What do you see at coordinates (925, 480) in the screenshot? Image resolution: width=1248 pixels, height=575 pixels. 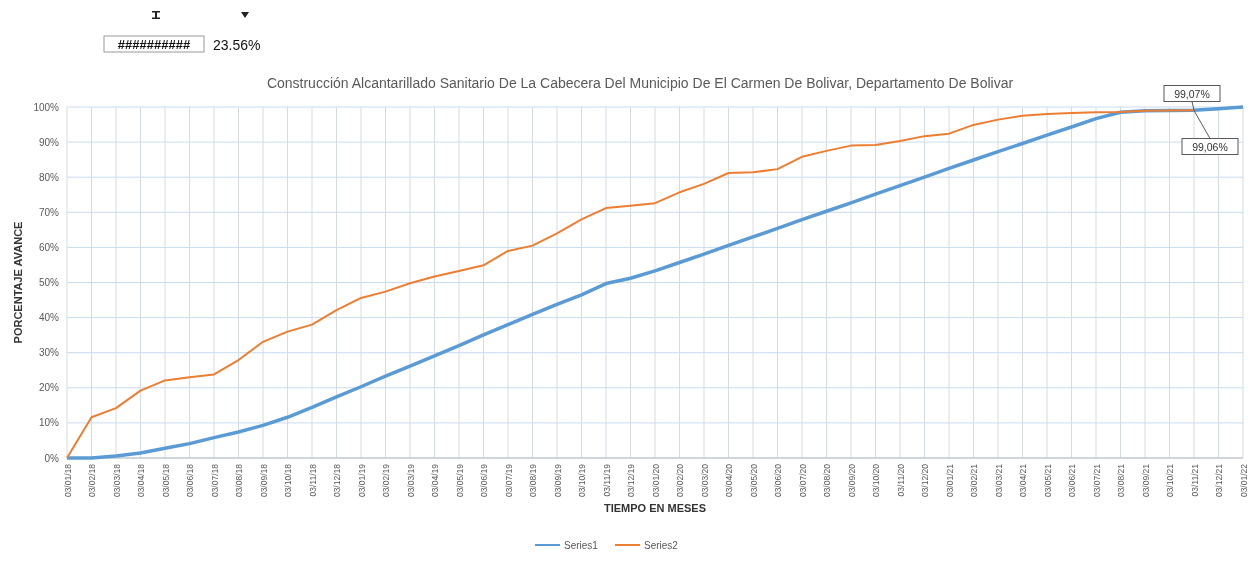 I see `x-tick-label: 03/12/20` at bounding box center [925, 480].